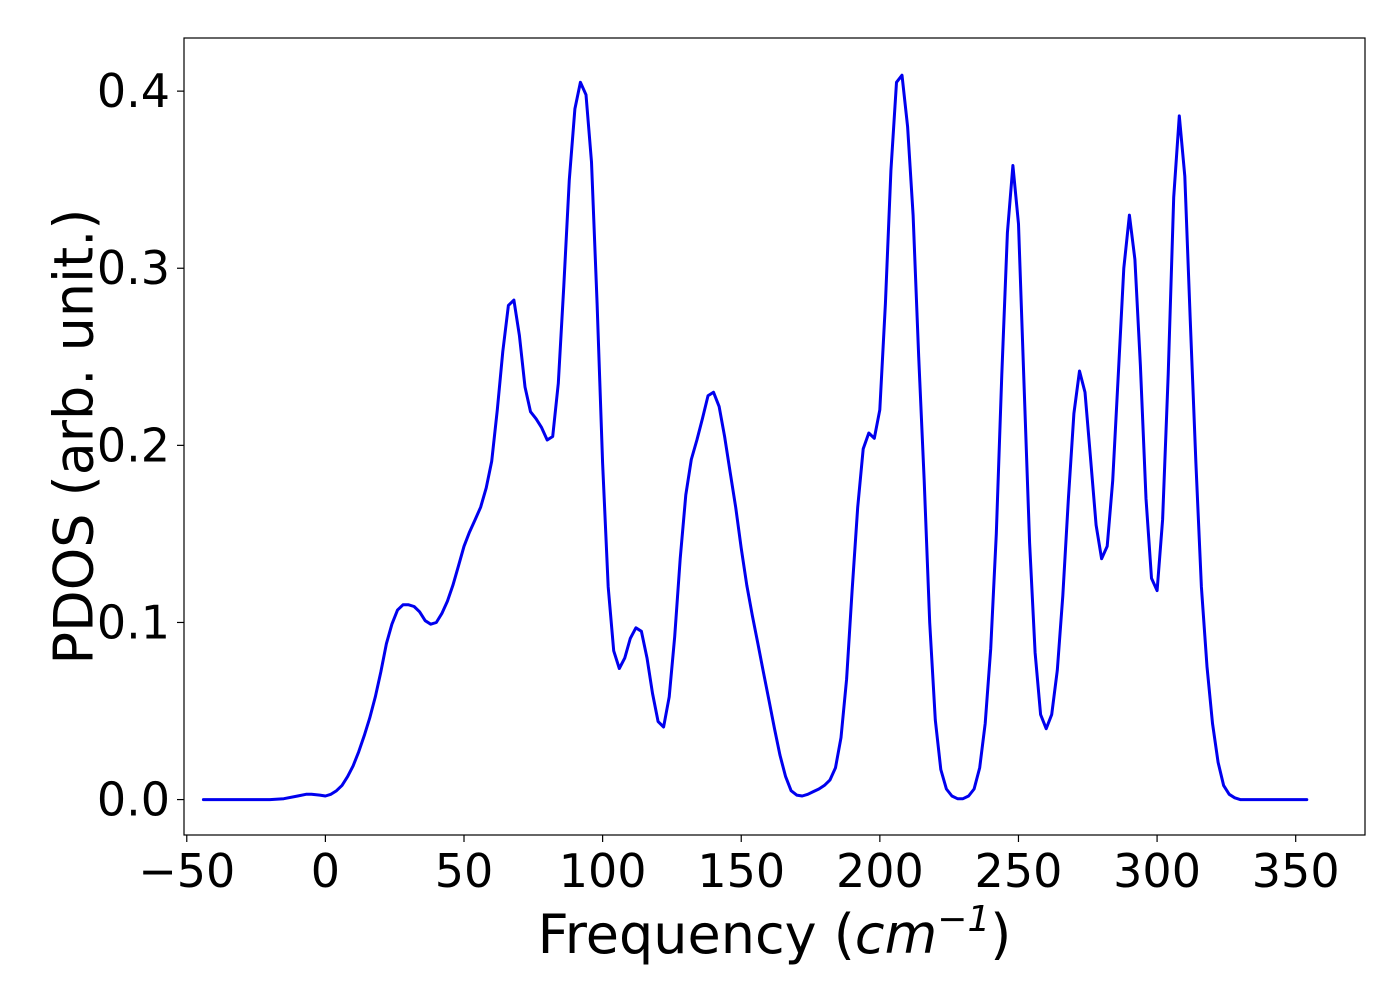  I want to click on y-tick-label: 0.4, so click(133, 91).